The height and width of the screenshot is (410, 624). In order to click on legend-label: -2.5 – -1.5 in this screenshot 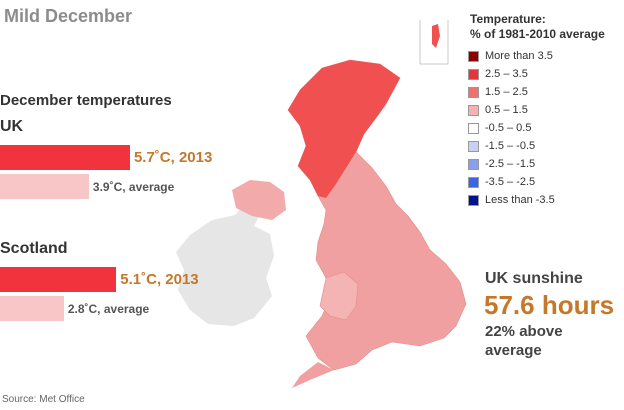, I will do `click(510, 164)`.